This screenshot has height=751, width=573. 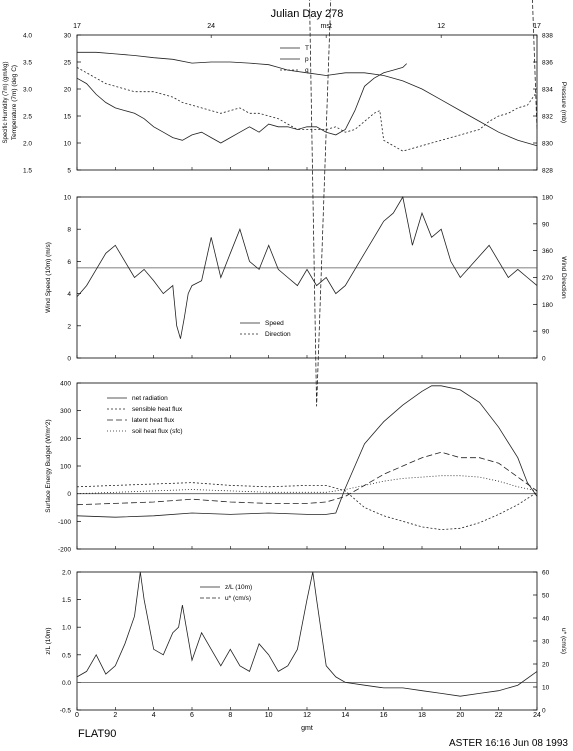 I want to click on legend-label: q, so click(x=307, y=70).